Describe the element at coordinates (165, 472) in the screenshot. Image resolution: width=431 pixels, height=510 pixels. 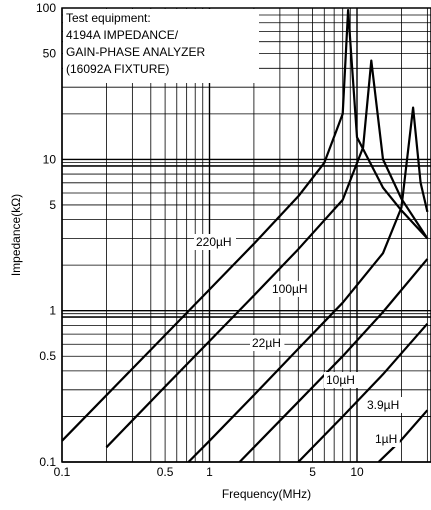
I see `x-tick-label: 0.5` at that location.